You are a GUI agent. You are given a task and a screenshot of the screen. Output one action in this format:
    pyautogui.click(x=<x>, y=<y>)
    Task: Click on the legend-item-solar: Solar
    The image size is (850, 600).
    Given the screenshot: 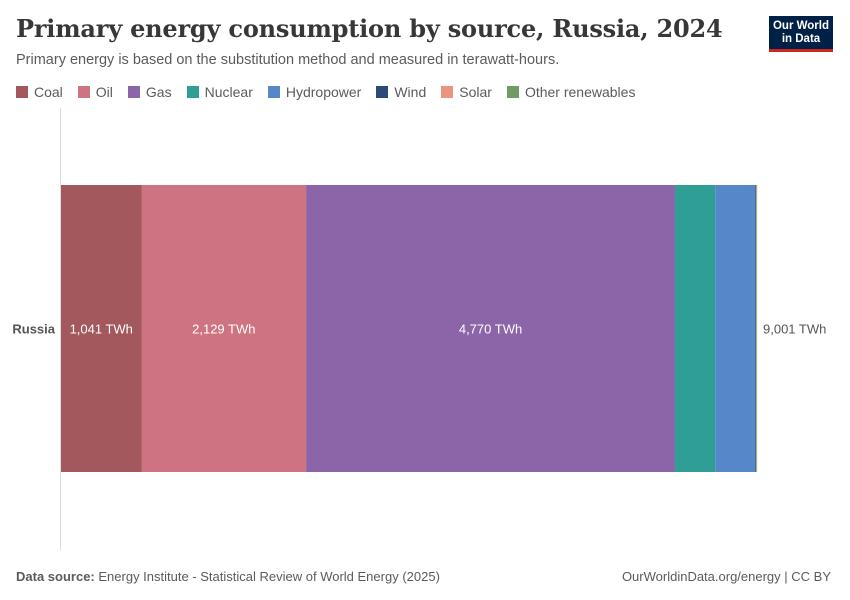 What is the action you would take?
    pyautogui.click(x=466, y=92)
    